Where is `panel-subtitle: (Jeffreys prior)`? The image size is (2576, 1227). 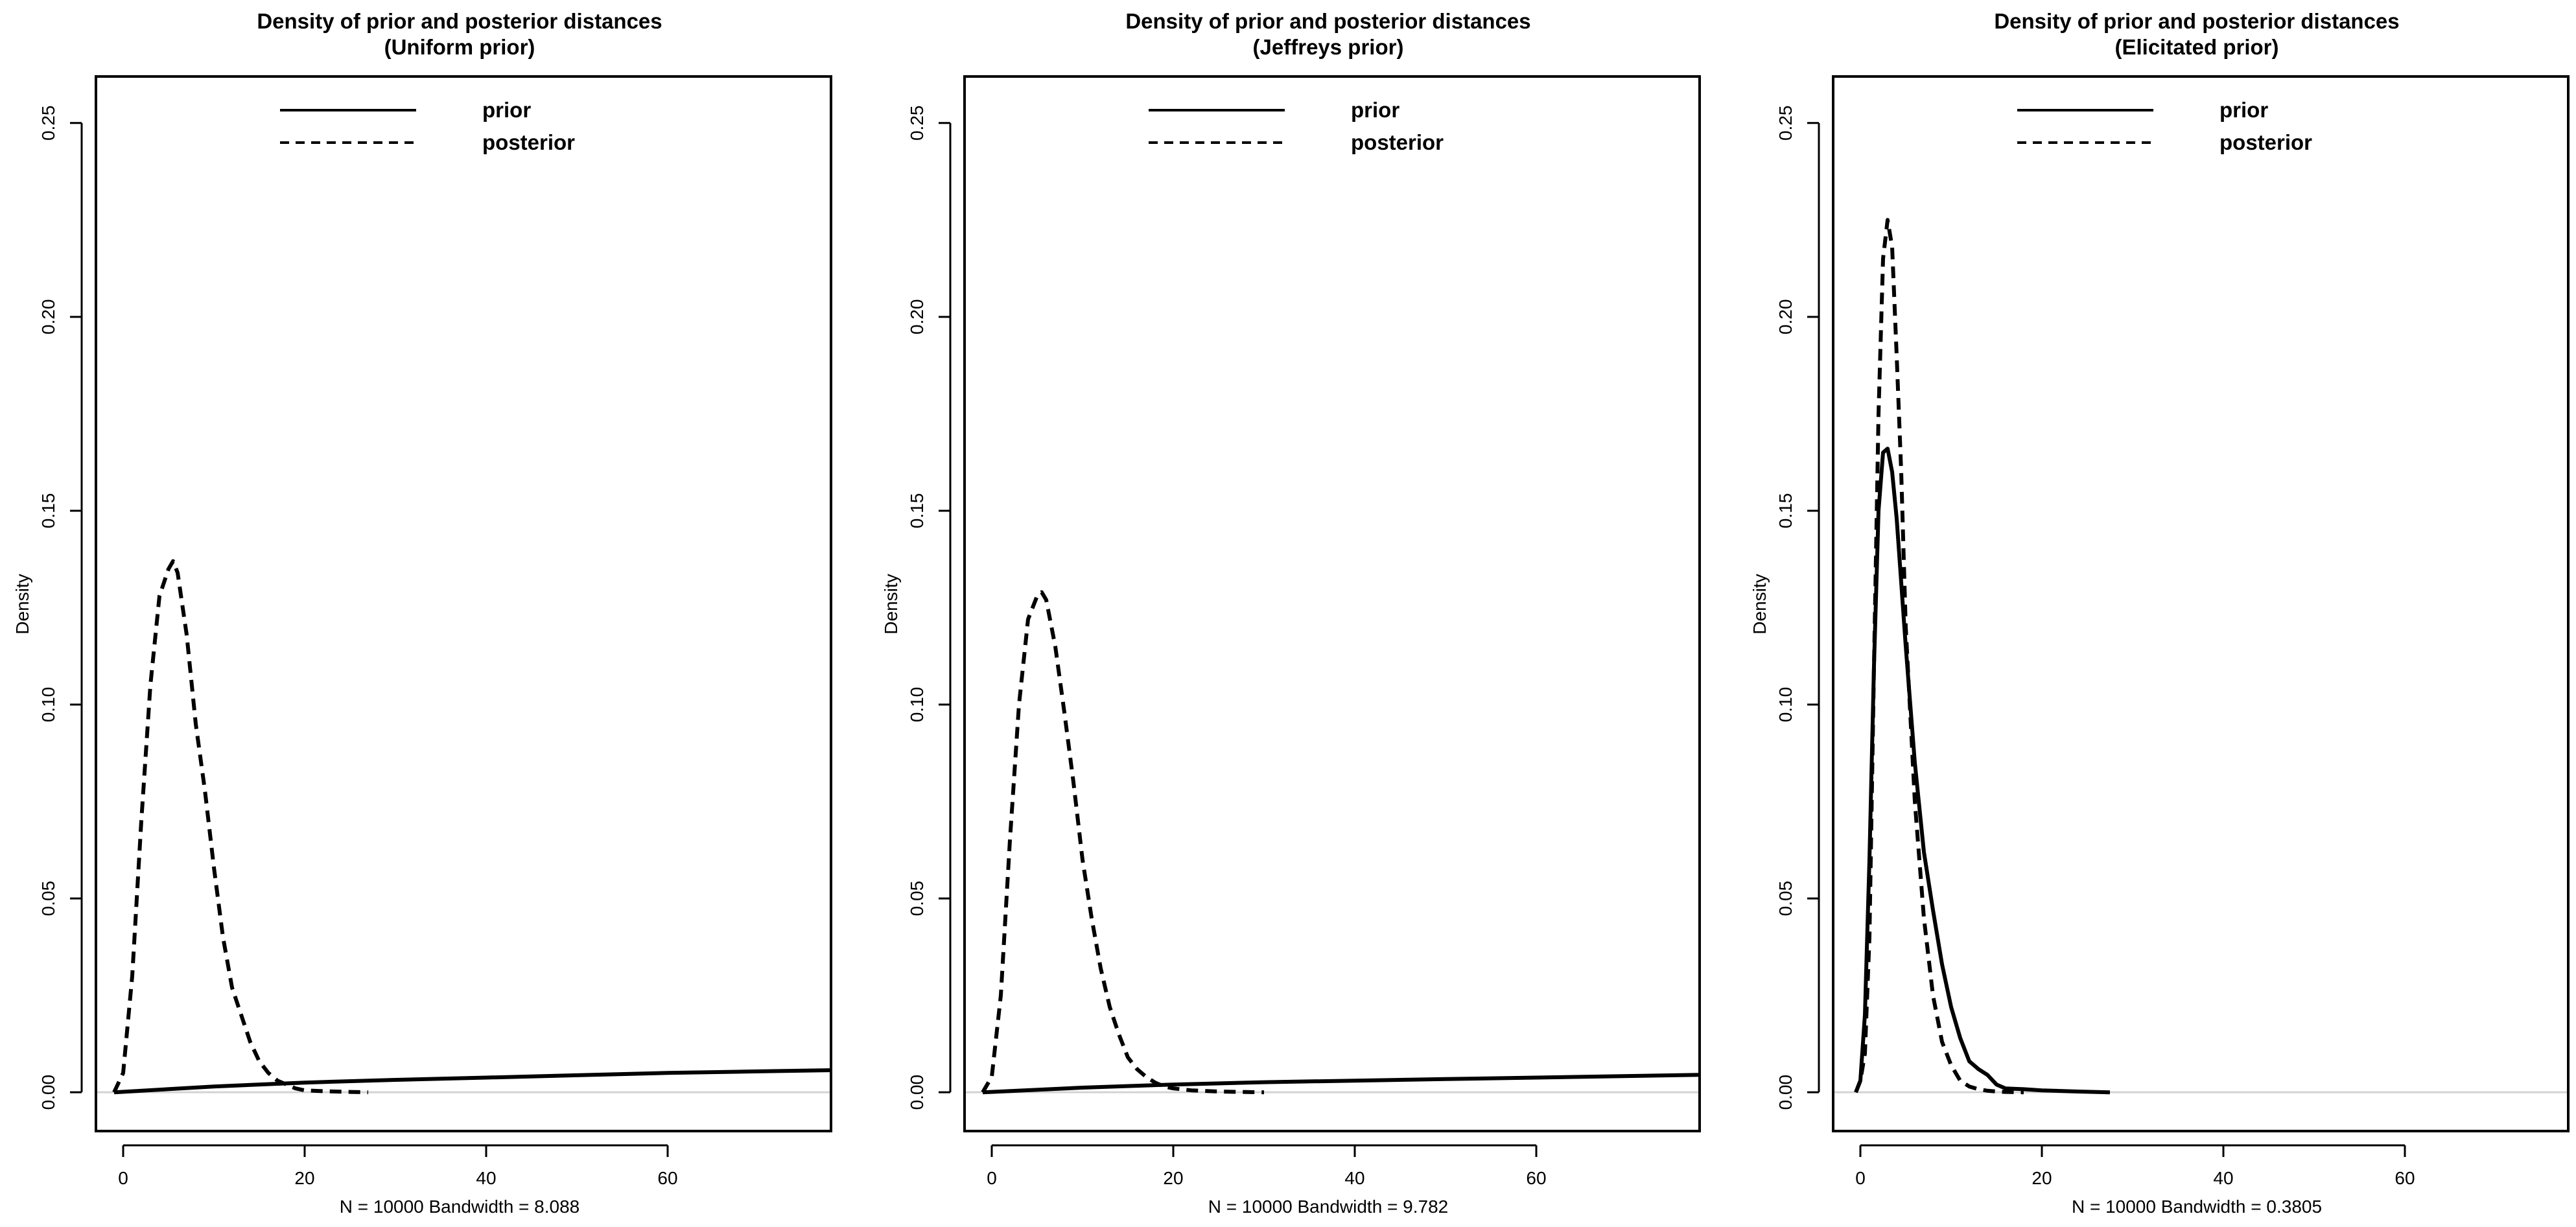 panel-subtitle: (Jeffreys prior) is located at coordinates (1328, 47).